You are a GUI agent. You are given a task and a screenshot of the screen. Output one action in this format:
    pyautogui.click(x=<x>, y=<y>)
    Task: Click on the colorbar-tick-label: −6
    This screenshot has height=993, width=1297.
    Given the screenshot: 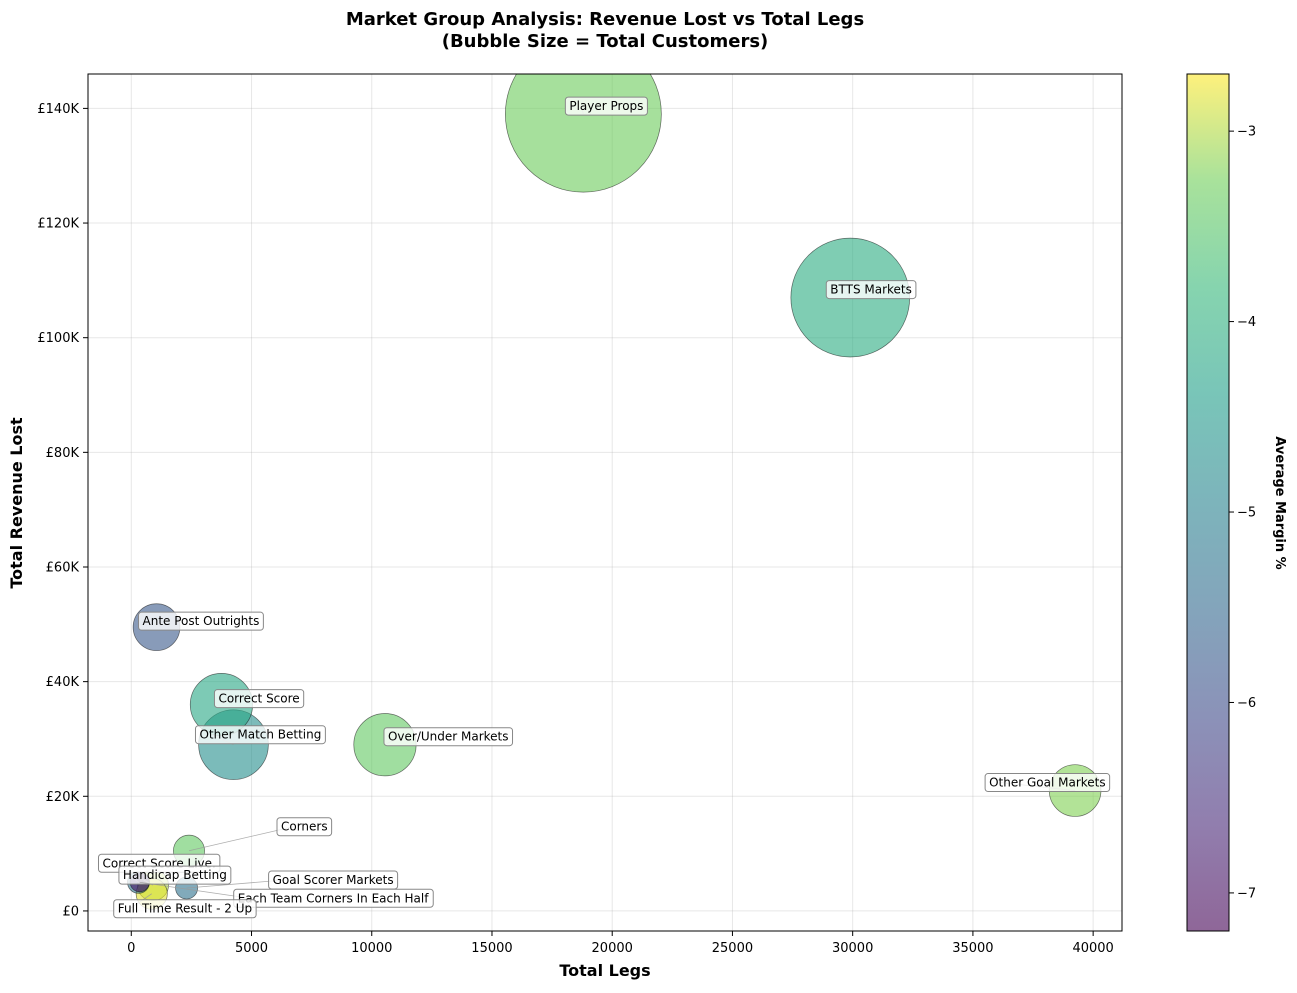 What is the action you would take?
    pyautogui.click(x=1246, y=703)
    